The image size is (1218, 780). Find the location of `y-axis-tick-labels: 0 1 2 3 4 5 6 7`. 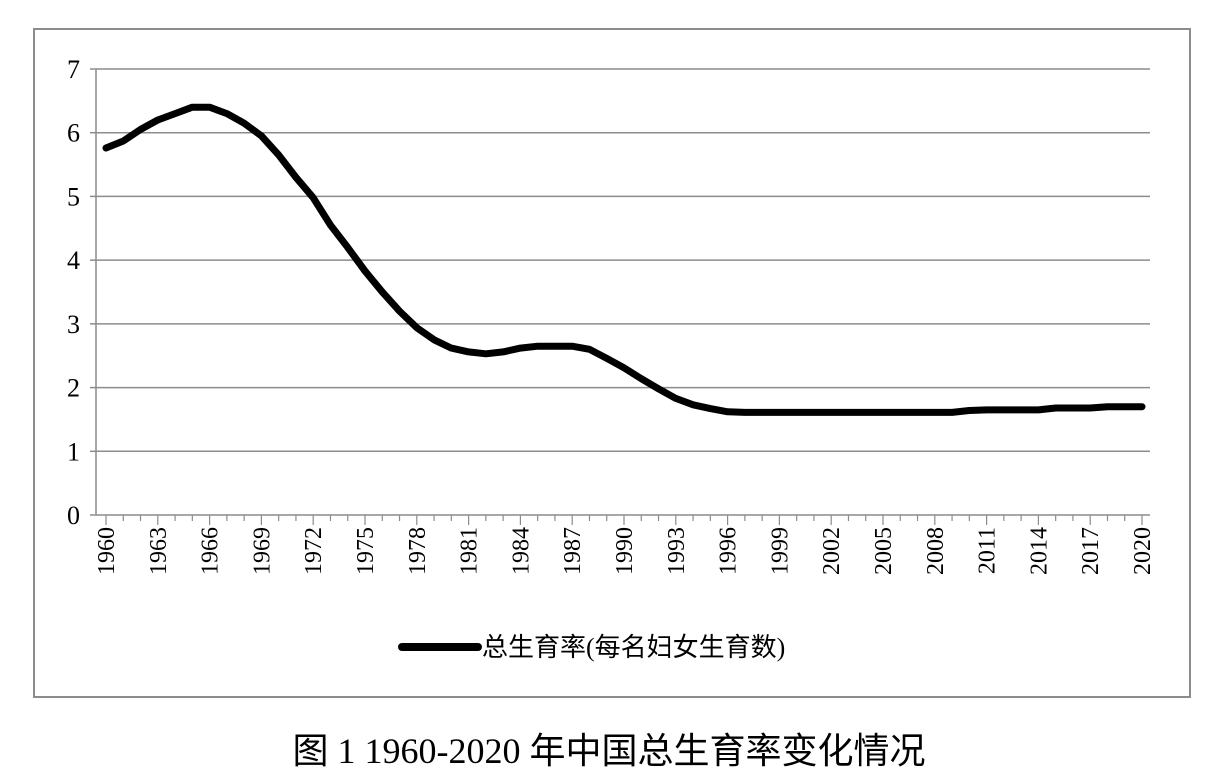

y-axis-tick-labels: 0 1 2 3 4 5 6 7 is located at coordinates (73, 292).